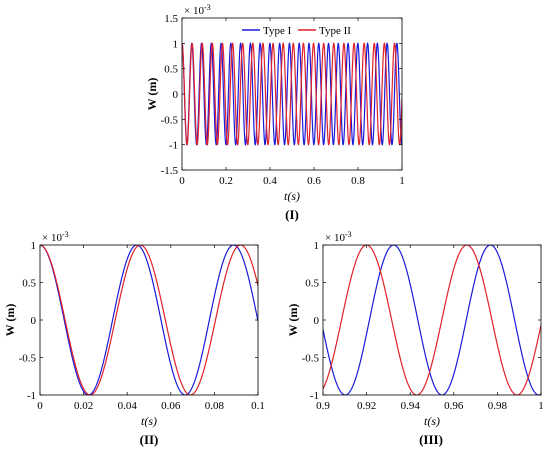 The height and width of the screenshot is (454, 550). What do you see at coordinates (171, 19) in the screenshot?
I see `y-tick-label: 1.5` at bounding box center [171, 19].